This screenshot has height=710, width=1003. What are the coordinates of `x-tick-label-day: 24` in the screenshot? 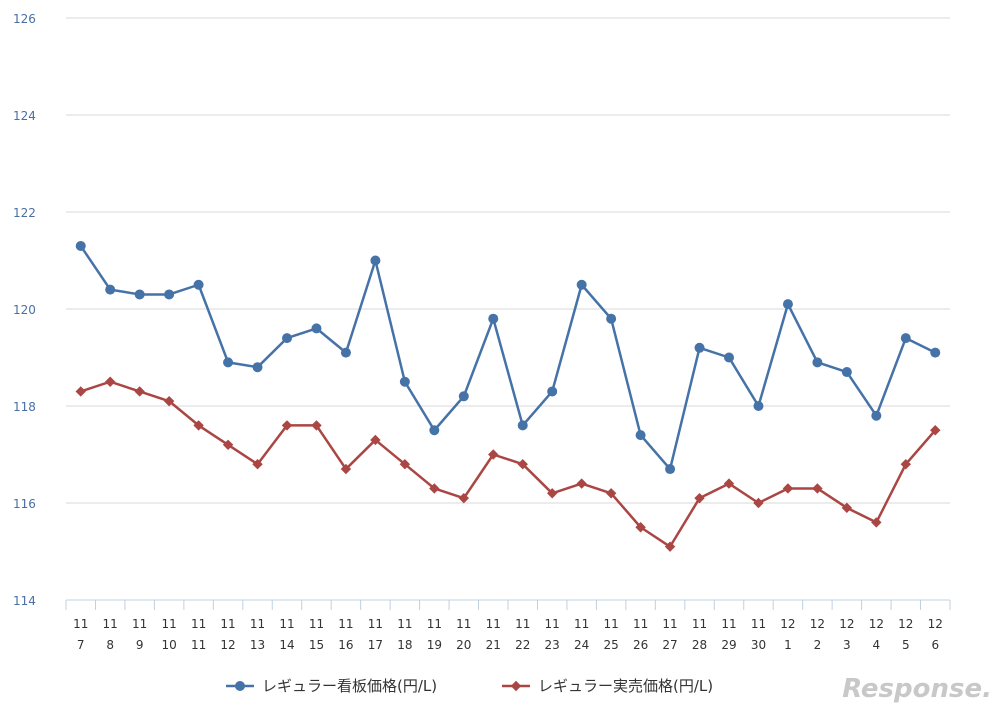 It's located at (581, 645).